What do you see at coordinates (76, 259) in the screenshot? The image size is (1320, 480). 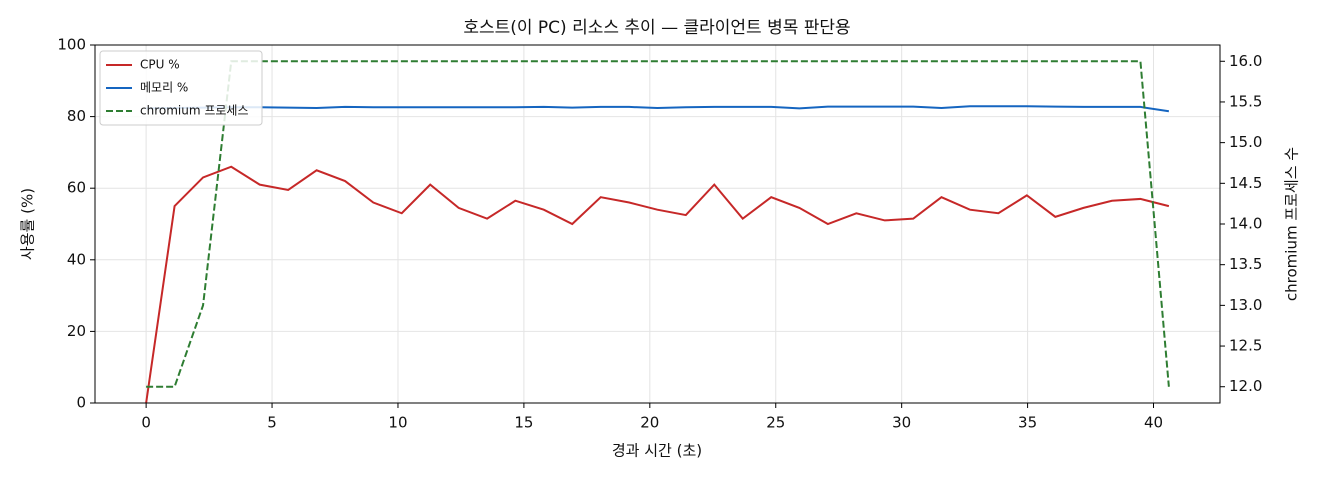 I see `y-tick-label: 40` at bounding box center [76, 259].